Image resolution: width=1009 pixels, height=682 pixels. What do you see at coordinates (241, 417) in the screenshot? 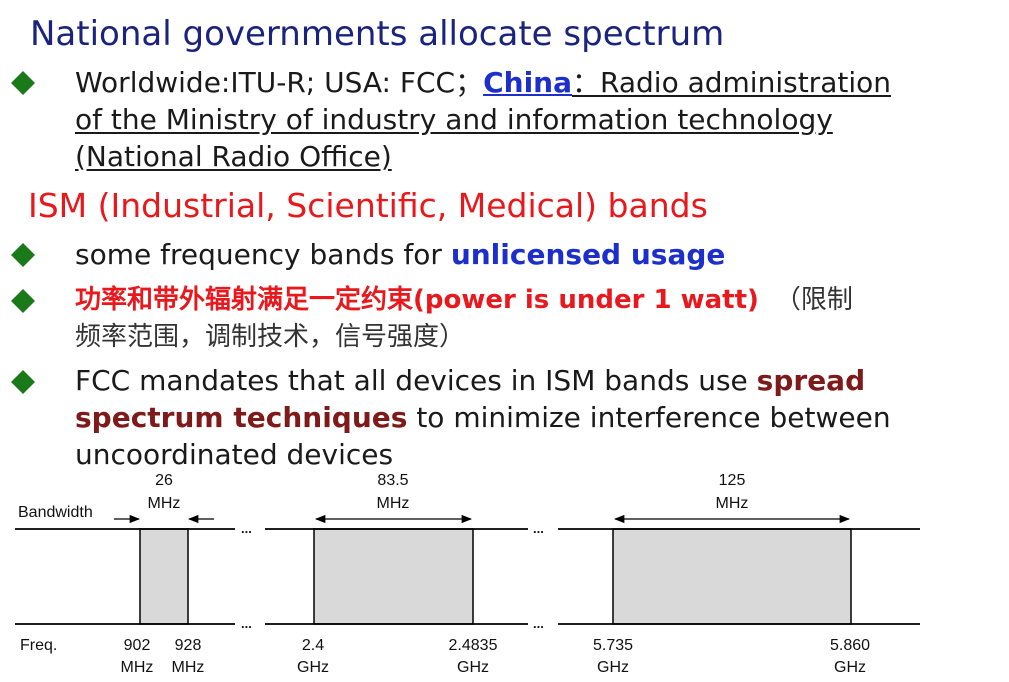
I see `spectrum-techniques-emphasis: spectrum techniques` at bounding box center [241, 417].